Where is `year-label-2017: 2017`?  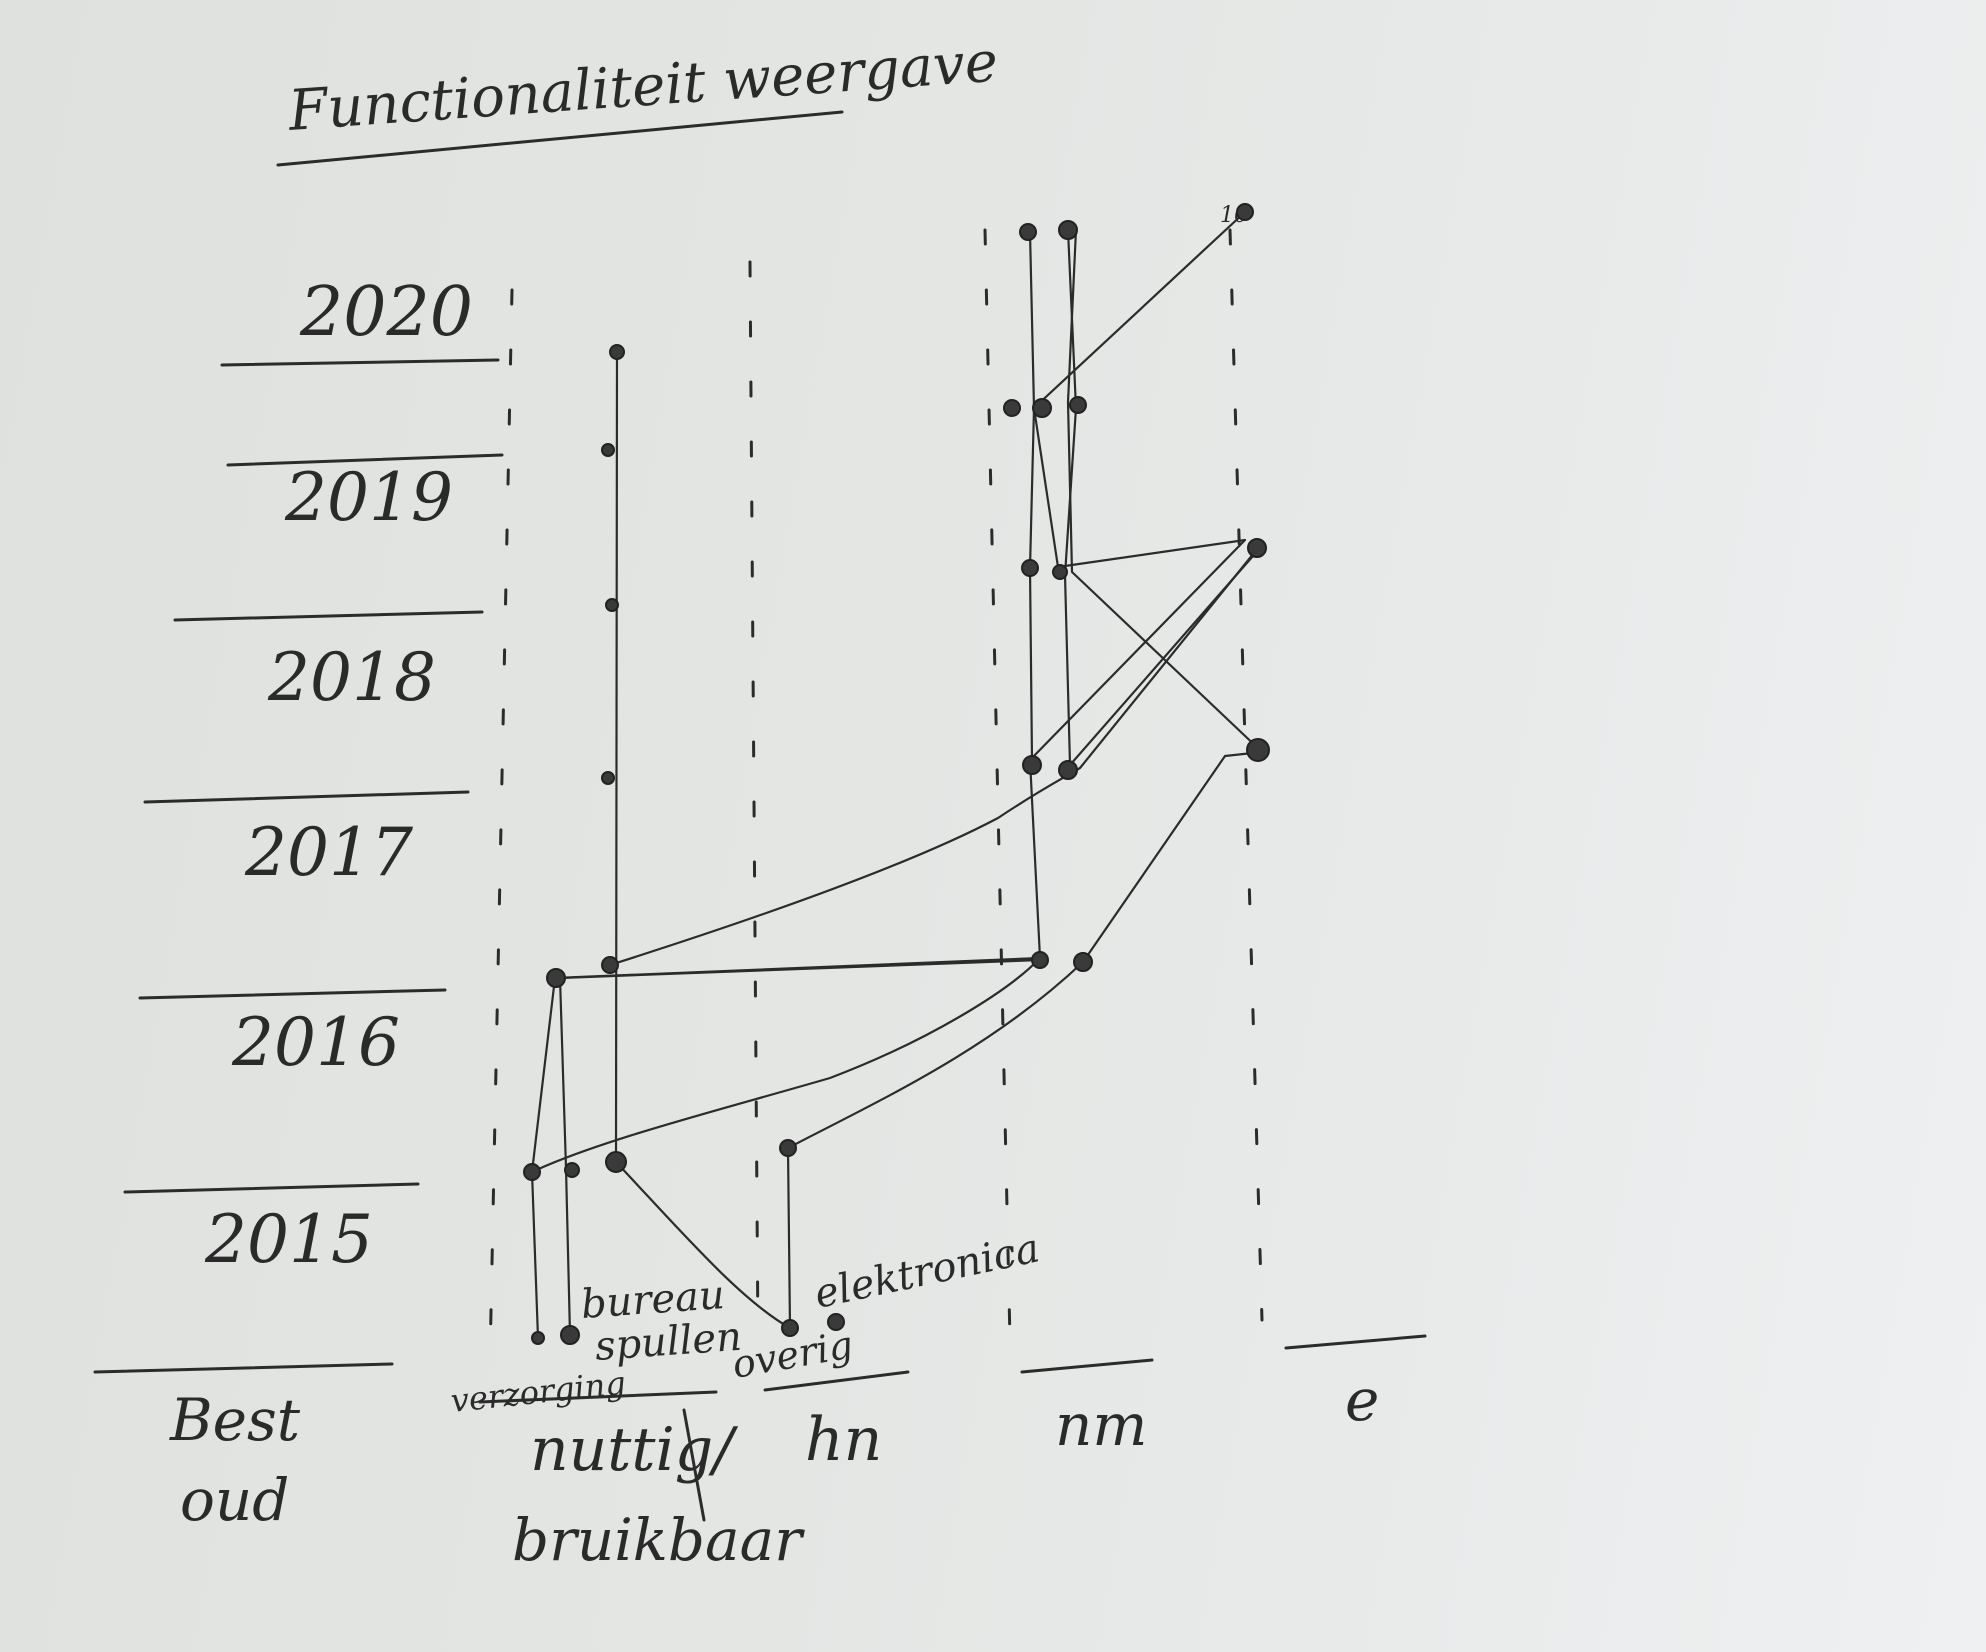 year-label-2017: 2017 is located at coordinates (328, 852).